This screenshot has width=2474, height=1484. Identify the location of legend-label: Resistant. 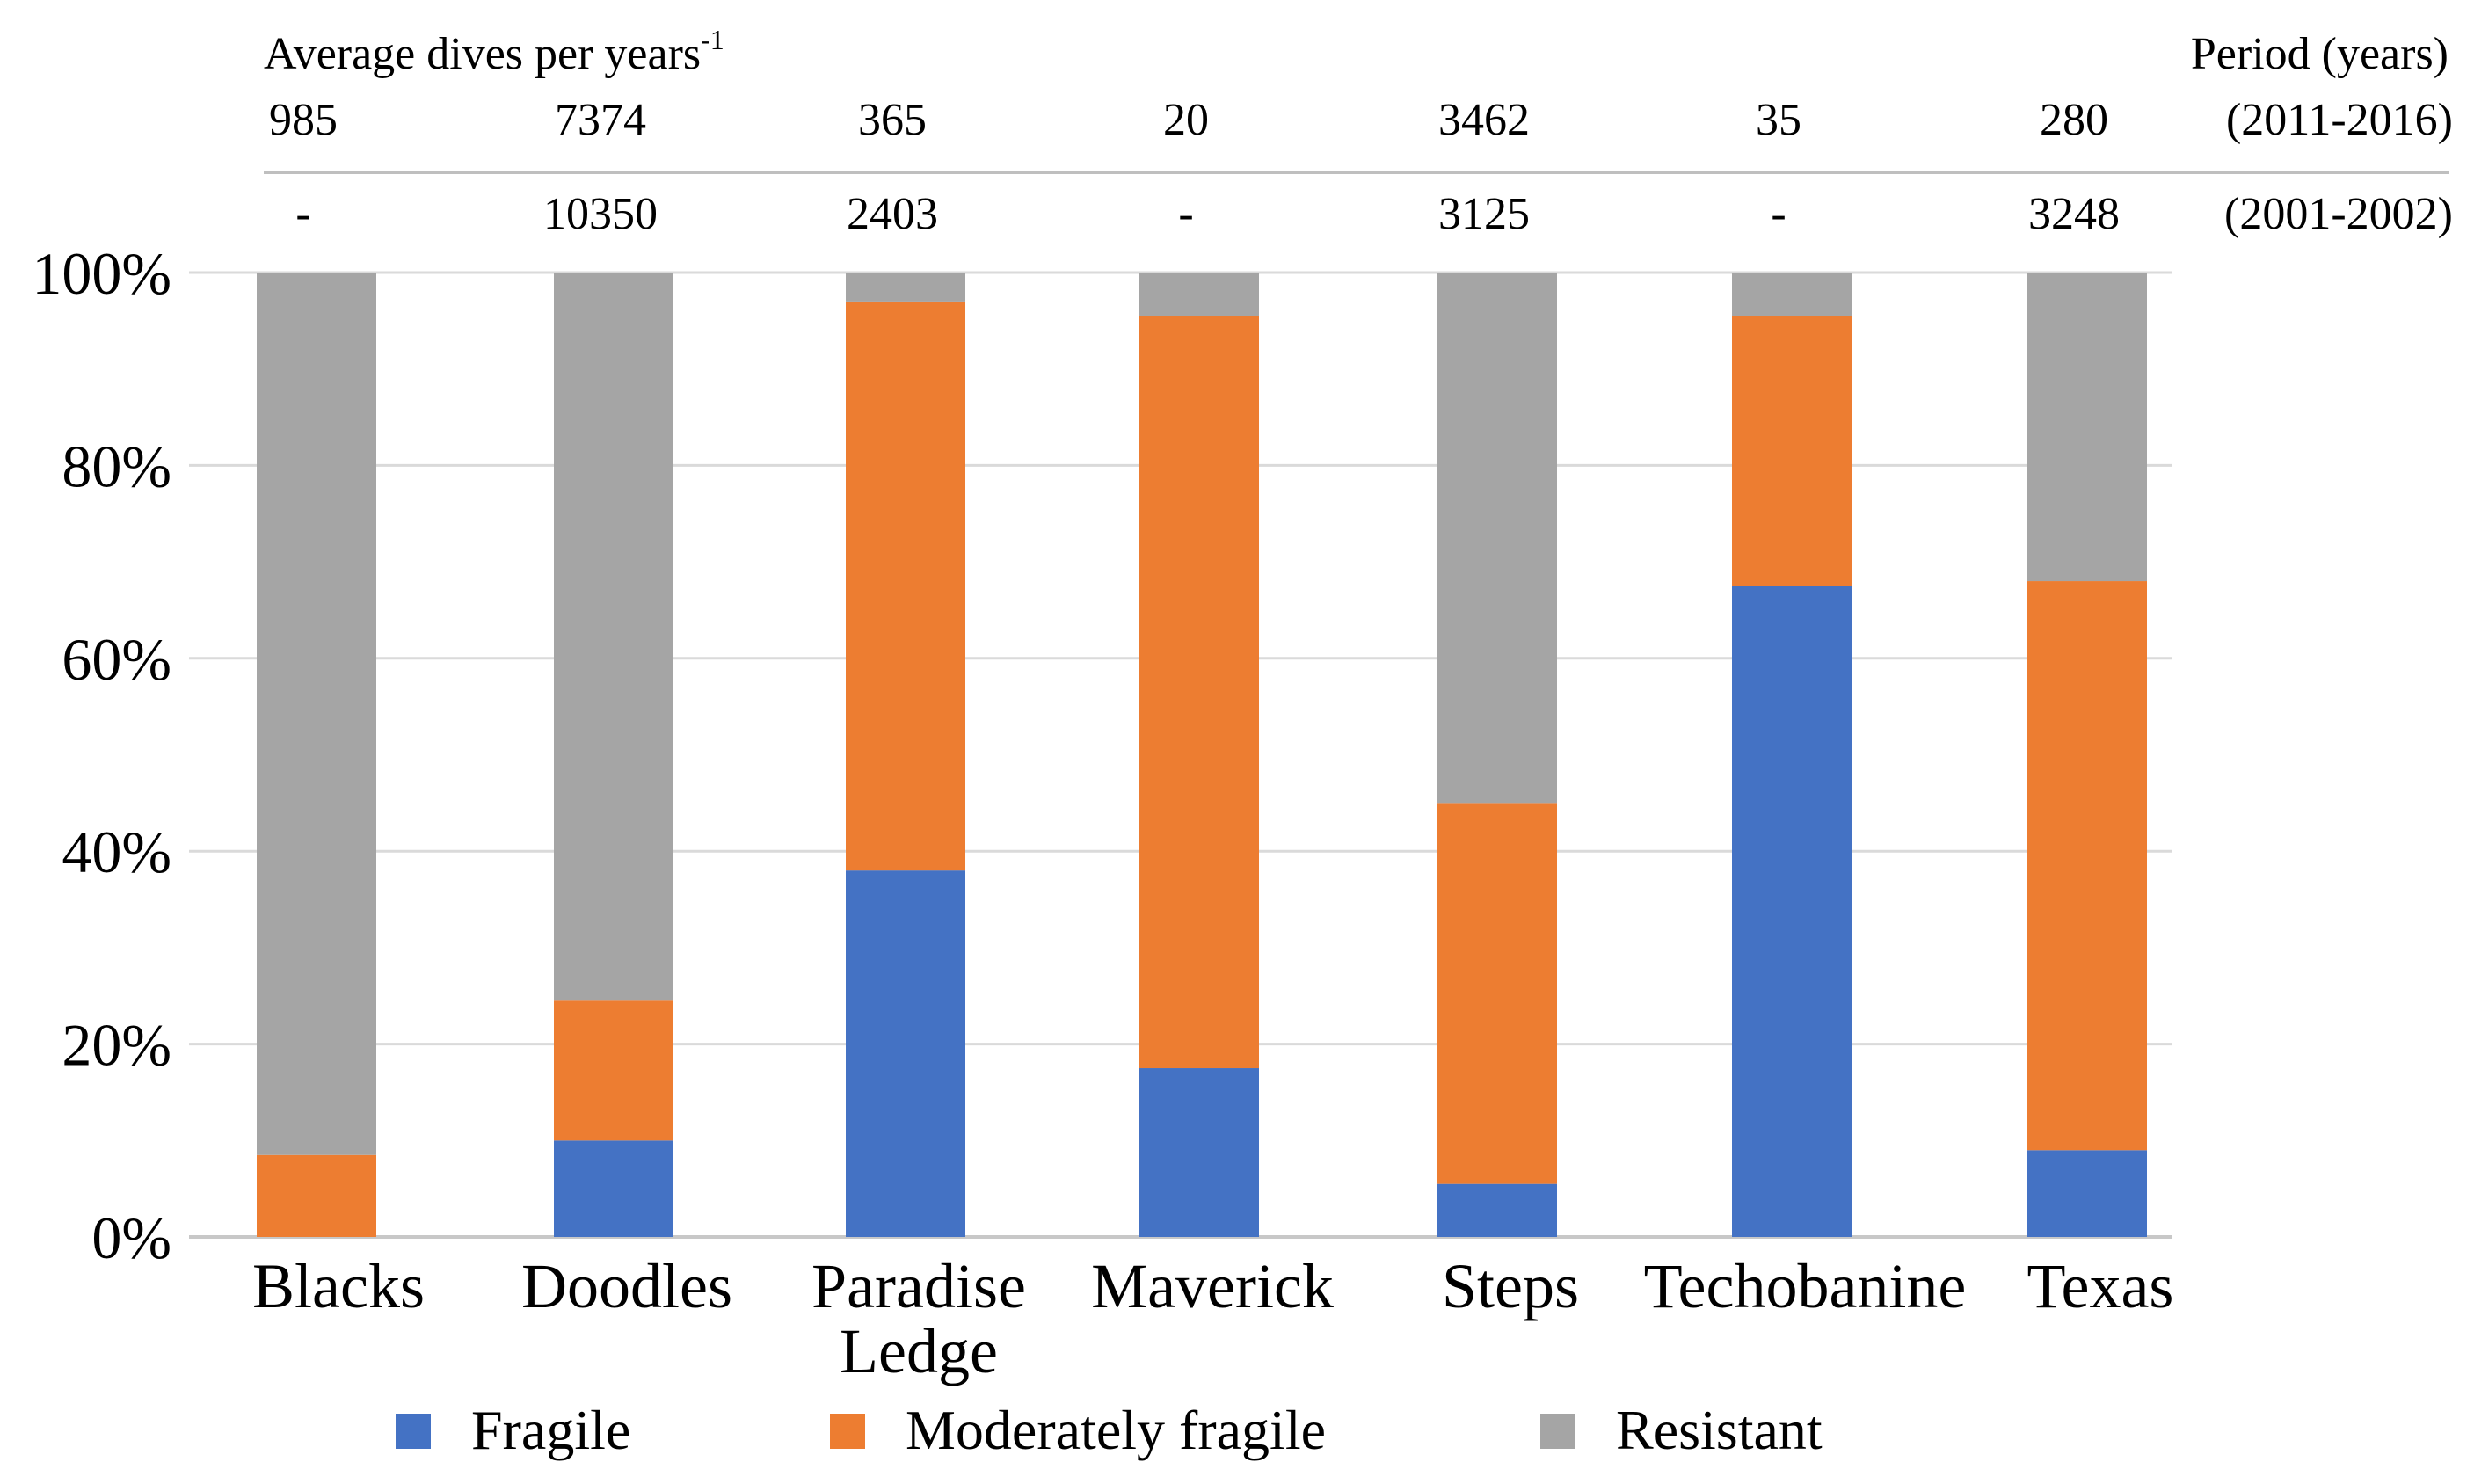
(1719, 1430).